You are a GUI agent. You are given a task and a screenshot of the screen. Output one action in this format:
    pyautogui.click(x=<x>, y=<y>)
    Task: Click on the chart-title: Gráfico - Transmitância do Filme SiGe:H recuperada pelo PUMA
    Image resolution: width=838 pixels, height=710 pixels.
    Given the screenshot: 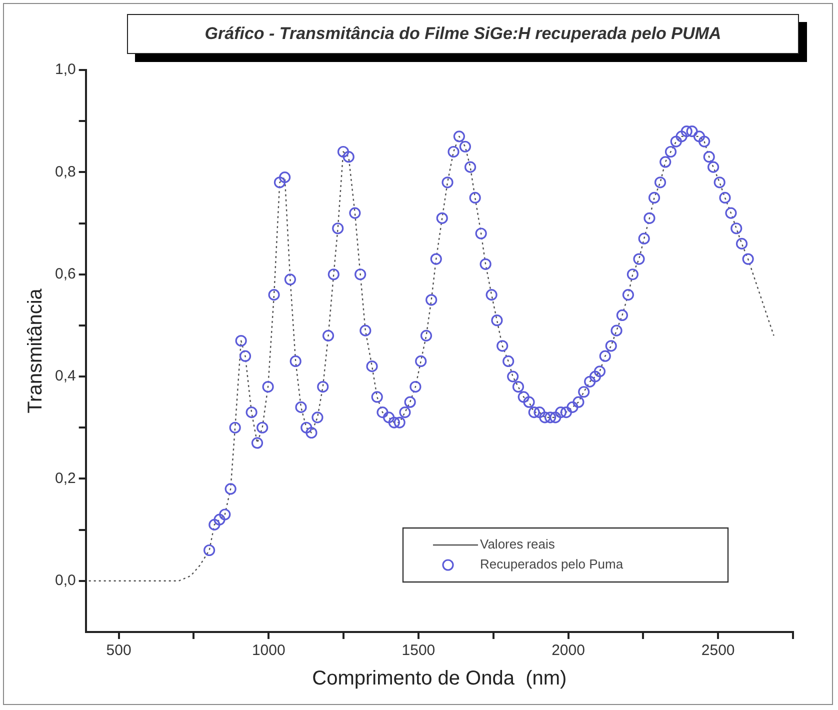 What is the action you would take?
    pyautogui.click(x=463, y=34)
    